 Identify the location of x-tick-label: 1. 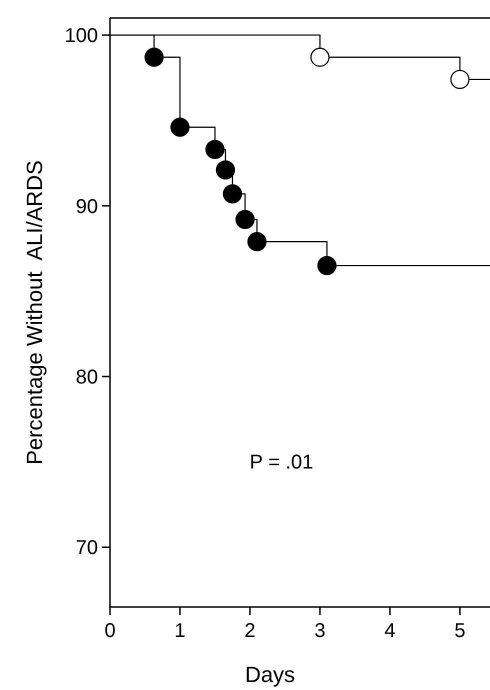
(180, 631).